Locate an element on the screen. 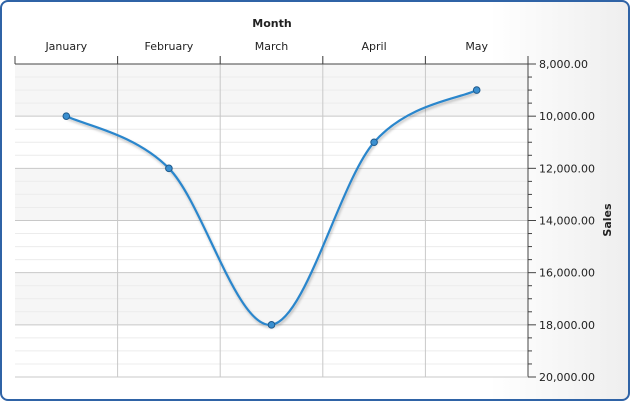  y-tick-label: 12,000.00 is located at coordinates (567, 168).